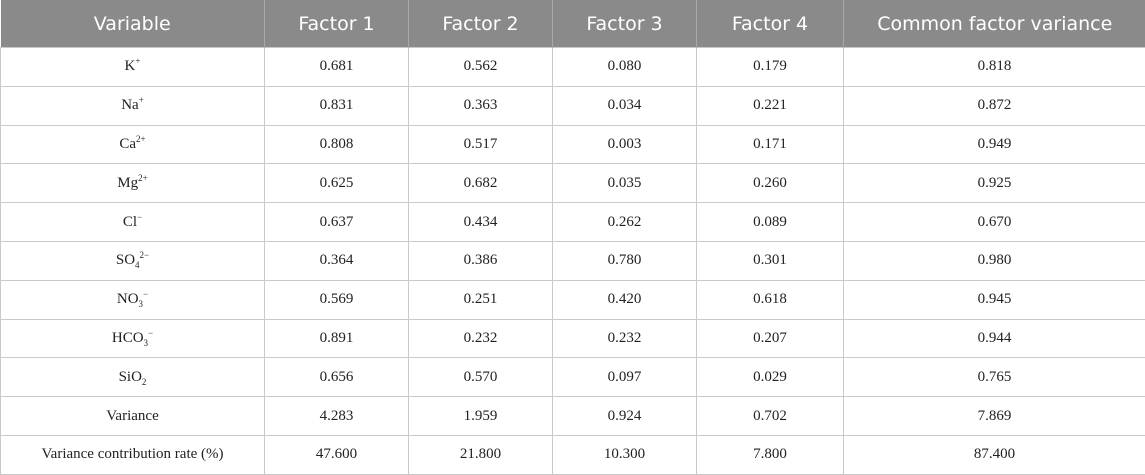 This screenshot has height=475, width=1145. What do you see at coordinates (994, 67) in the screenshot?
I see `common-factor-variance-cell: 0.818` at bounding box center [994, 67].